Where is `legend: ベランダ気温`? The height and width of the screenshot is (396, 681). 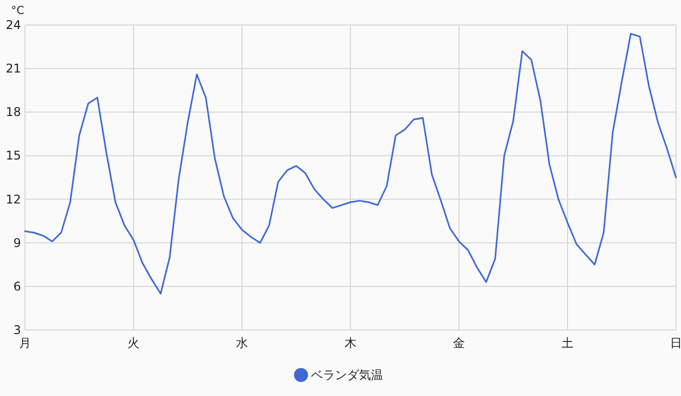
legend: ベランダ気温 is located at coordinates (338, 375).